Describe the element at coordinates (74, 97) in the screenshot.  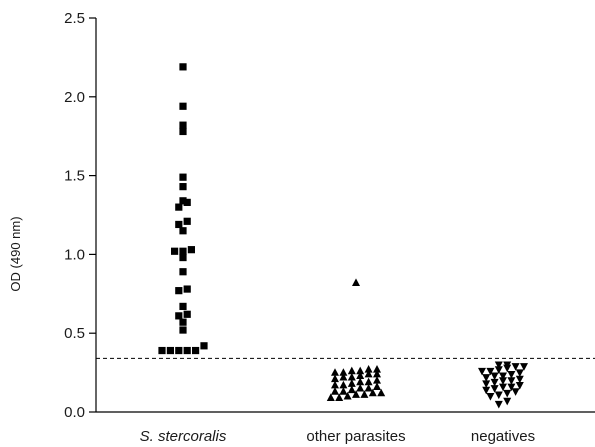
I see `y-tick-label: 2.0` at that location.